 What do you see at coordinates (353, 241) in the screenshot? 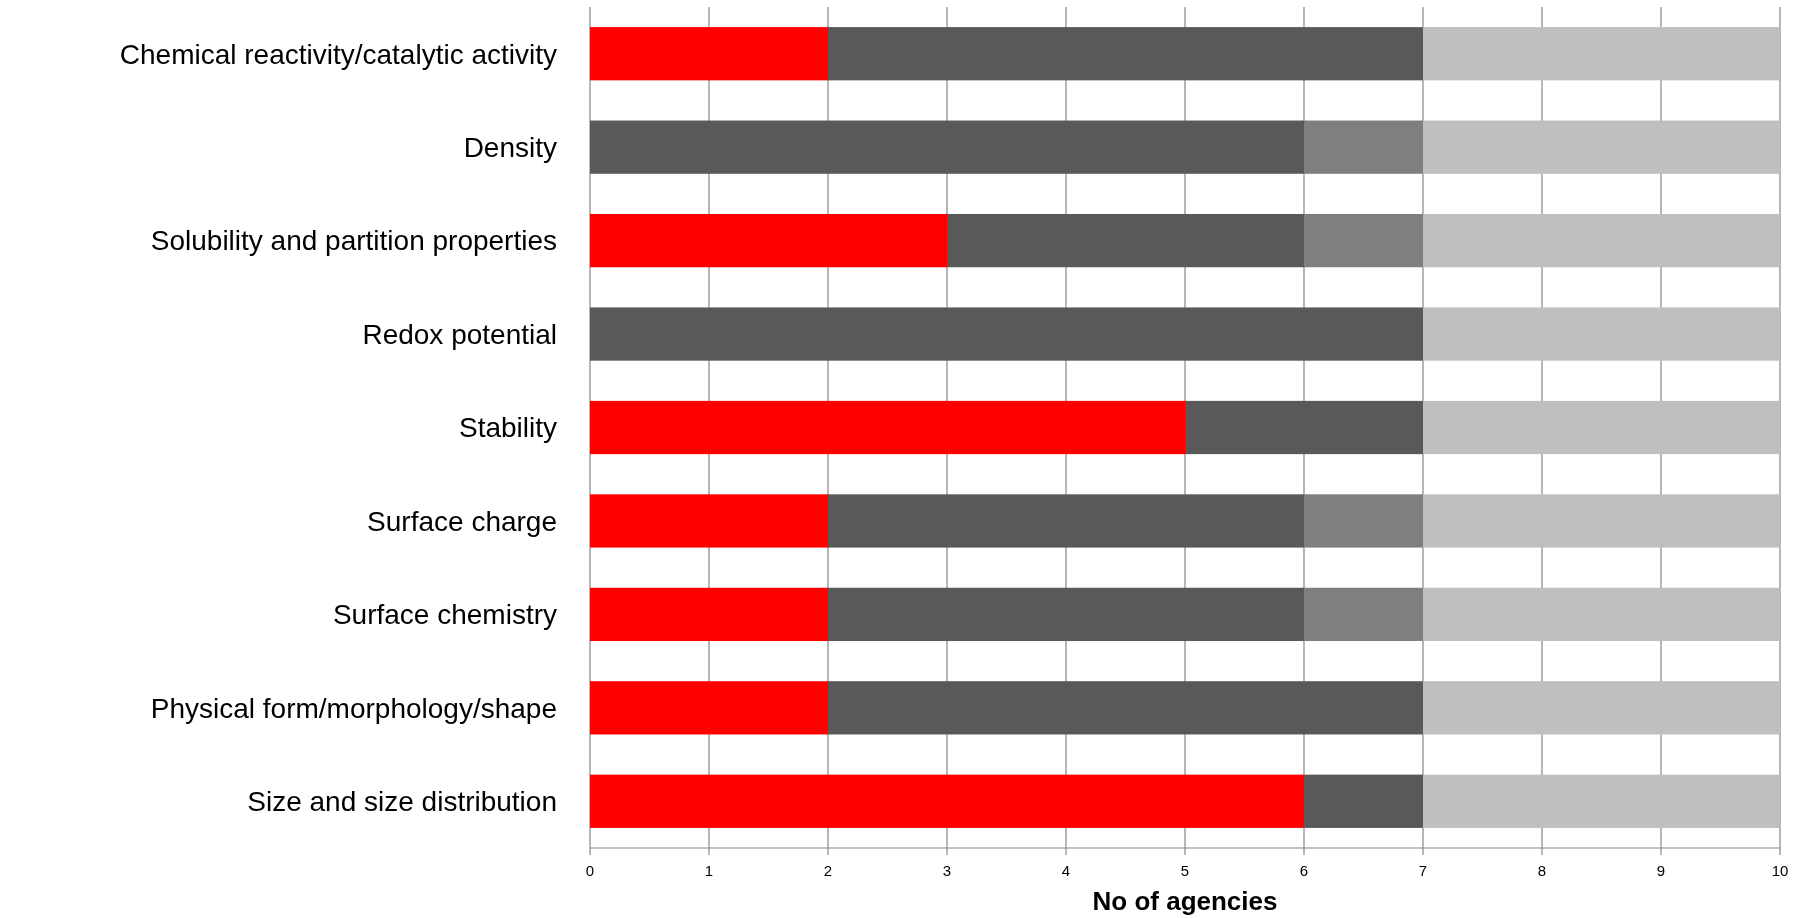
I see `y-tick-label: Solubility and partition properties` at bounding box center [353, 241].